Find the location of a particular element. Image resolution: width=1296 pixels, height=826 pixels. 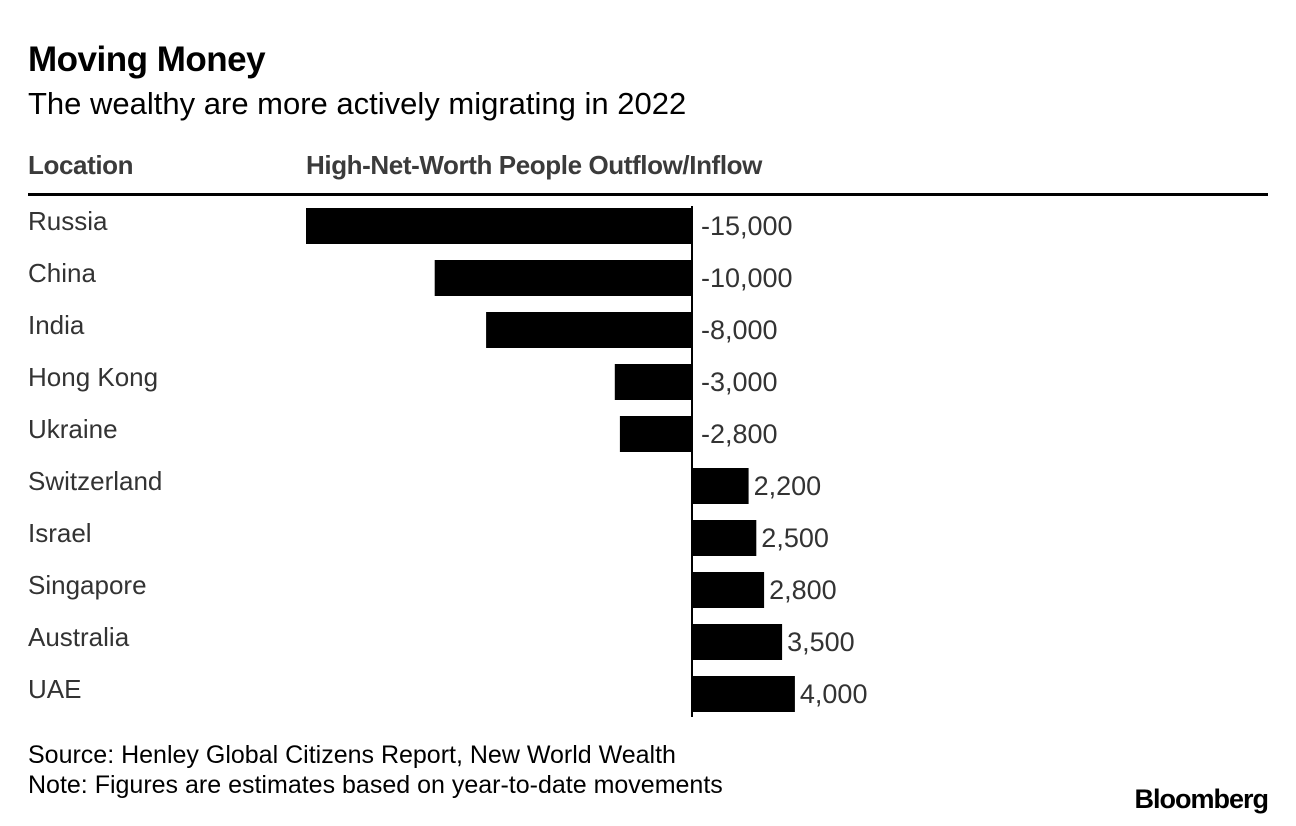

category-label: China is located at coordinates (62, 273).